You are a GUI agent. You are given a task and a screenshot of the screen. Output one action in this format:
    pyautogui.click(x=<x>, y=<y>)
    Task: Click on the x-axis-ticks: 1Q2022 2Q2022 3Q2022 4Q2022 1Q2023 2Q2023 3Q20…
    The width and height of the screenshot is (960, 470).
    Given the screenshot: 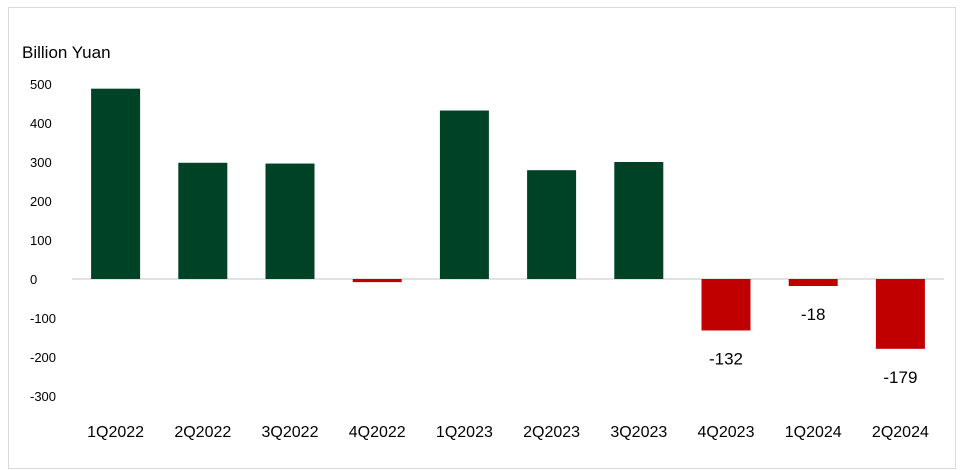 What is the action you would take?
    pyautogui.click(x=508, y=432)
    